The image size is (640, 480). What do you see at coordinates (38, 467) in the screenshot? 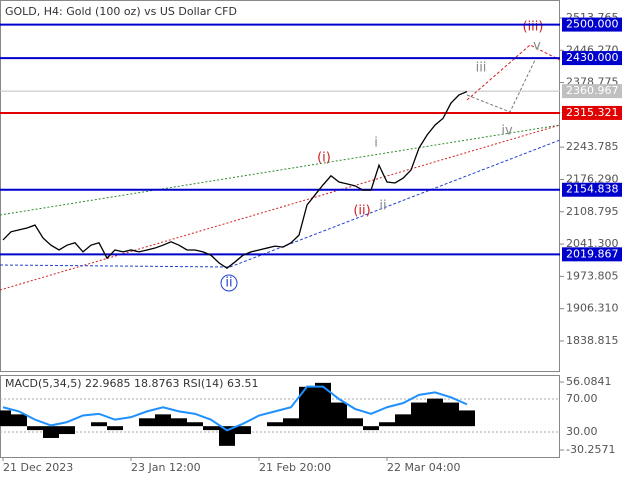
I see `x-tick-label: 21 Dec 2023` at bounding box center [38, 467].